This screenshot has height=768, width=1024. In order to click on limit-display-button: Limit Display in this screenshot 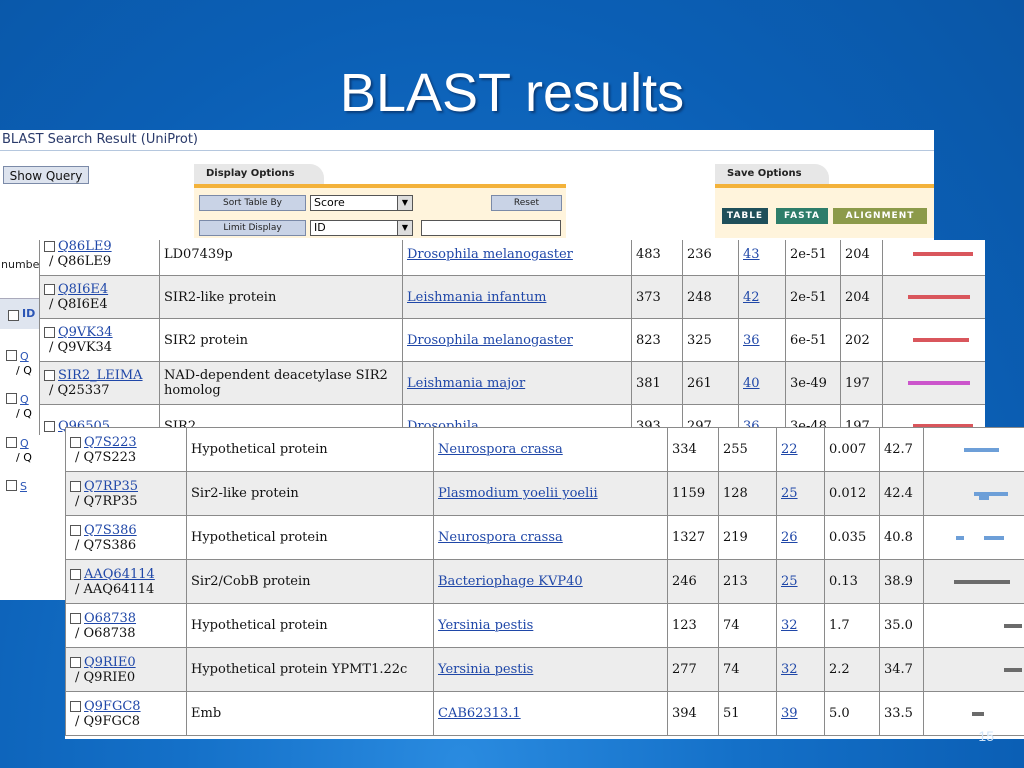, I will do `click(252, 228)`.